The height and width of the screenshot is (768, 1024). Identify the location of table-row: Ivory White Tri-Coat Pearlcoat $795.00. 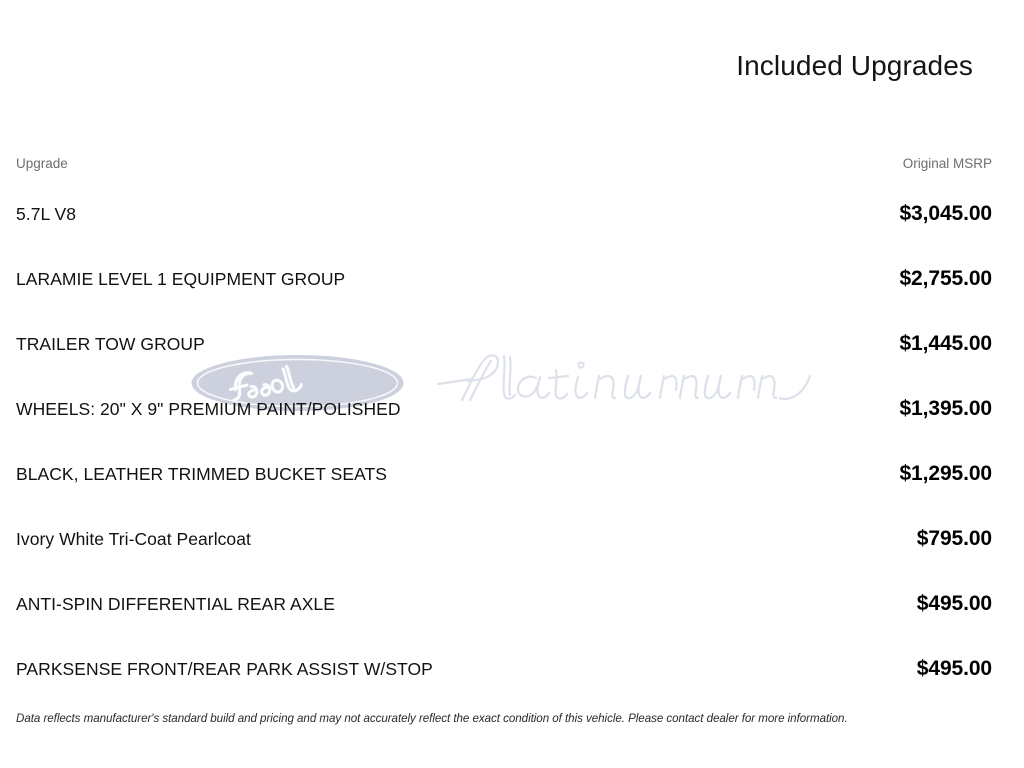
(504, 560).